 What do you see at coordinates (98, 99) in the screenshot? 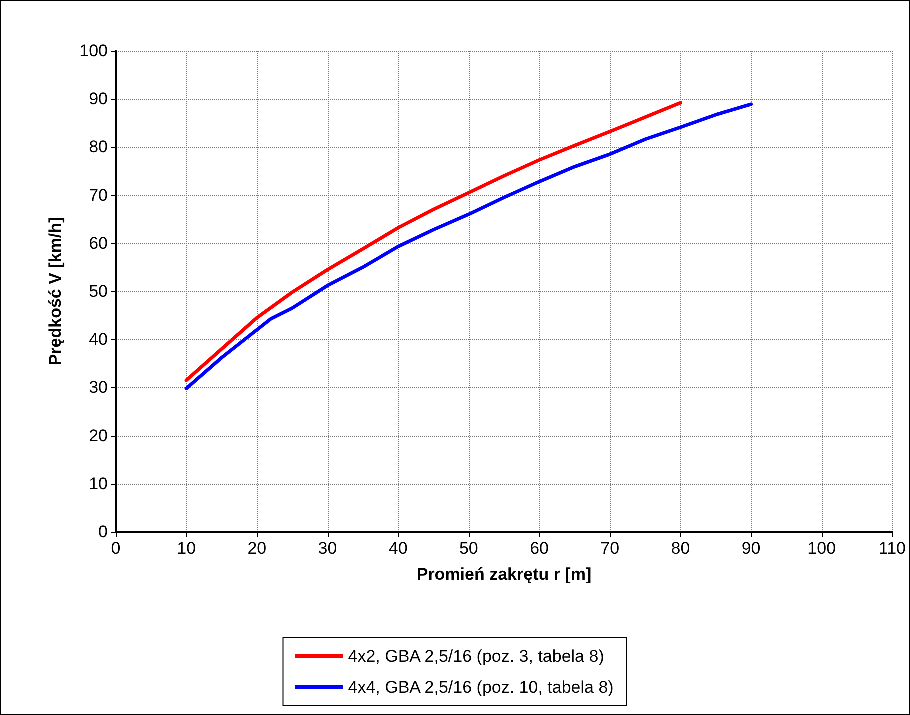
I see `y-tick-label: 90` at bounding box center [98, 99].